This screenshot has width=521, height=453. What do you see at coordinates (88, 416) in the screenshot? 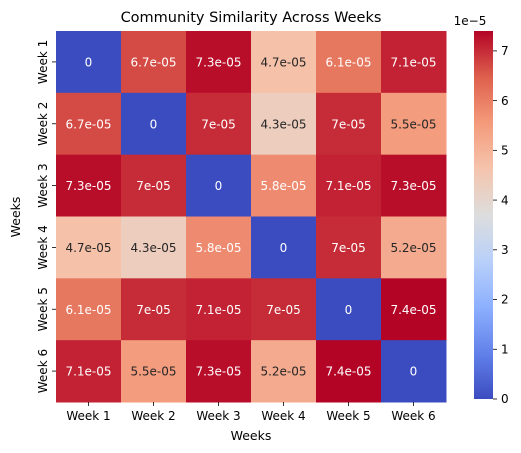
I see `x-tick-label: Week 1` at bounding box center [88, 416].